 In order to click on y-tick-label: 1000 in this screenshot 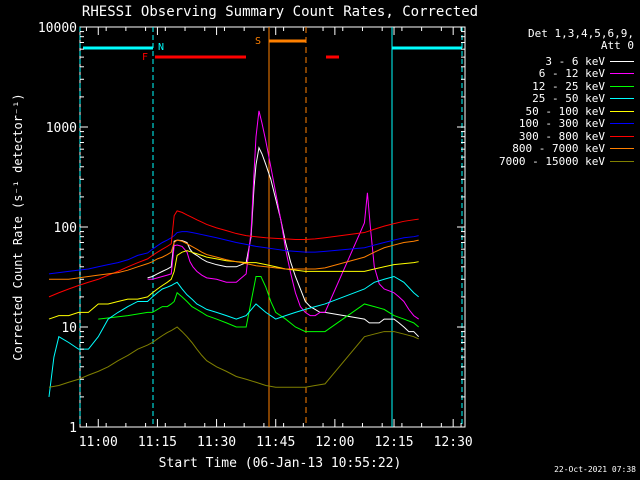, I will do `click(61, 128)`.